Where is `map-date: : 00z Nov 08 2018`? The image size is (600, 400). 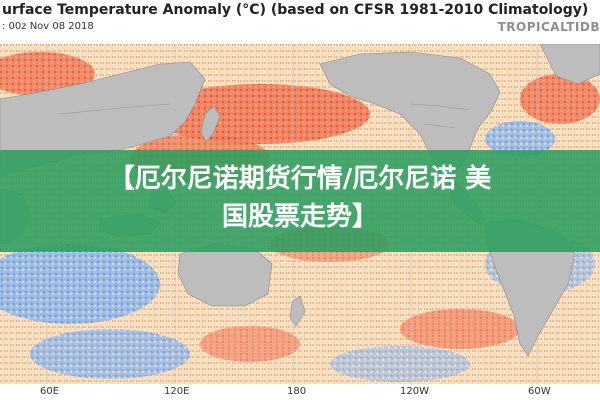
map-date: : 00z Nov 08 2018 is located at coordinates (48, 26).